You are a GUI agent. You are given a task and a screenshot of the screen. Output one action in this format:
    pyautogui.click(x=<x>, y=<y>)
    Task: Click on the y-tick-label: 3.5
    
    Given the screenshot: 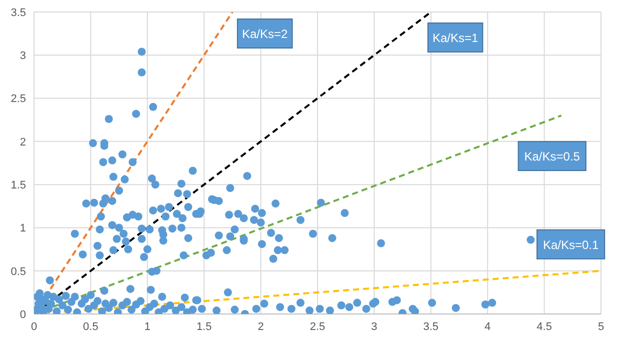 What is the action you would take?
    pyautogui.click(x=18, y=12)
    